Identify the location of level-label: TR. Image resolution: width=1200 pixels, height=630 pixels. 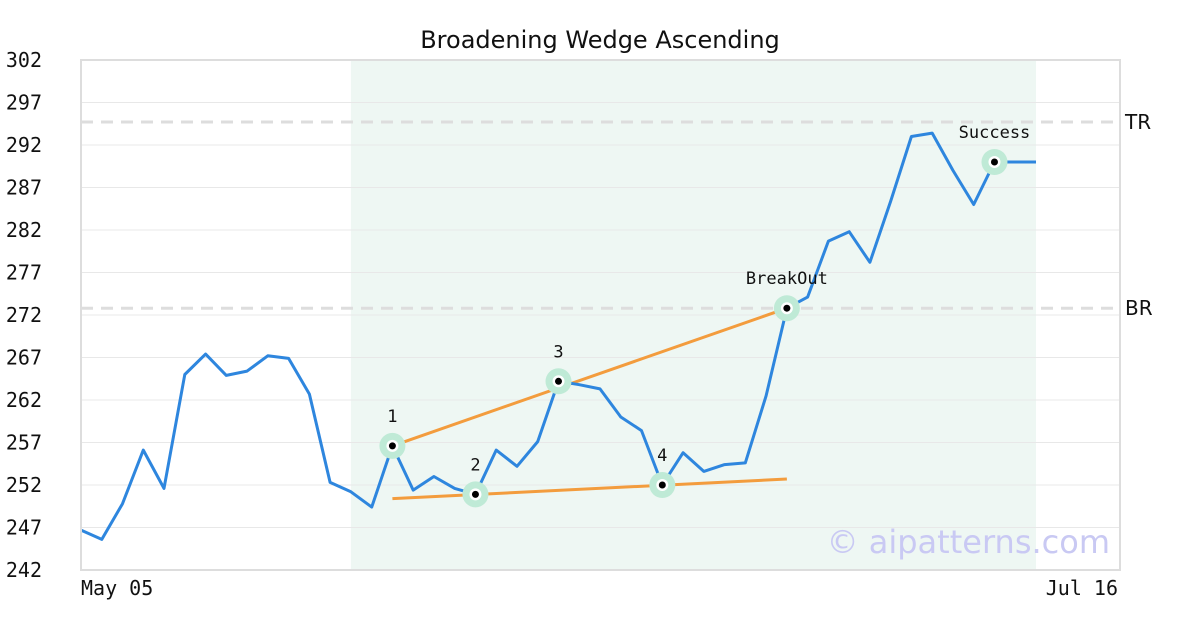
(1137, 122).